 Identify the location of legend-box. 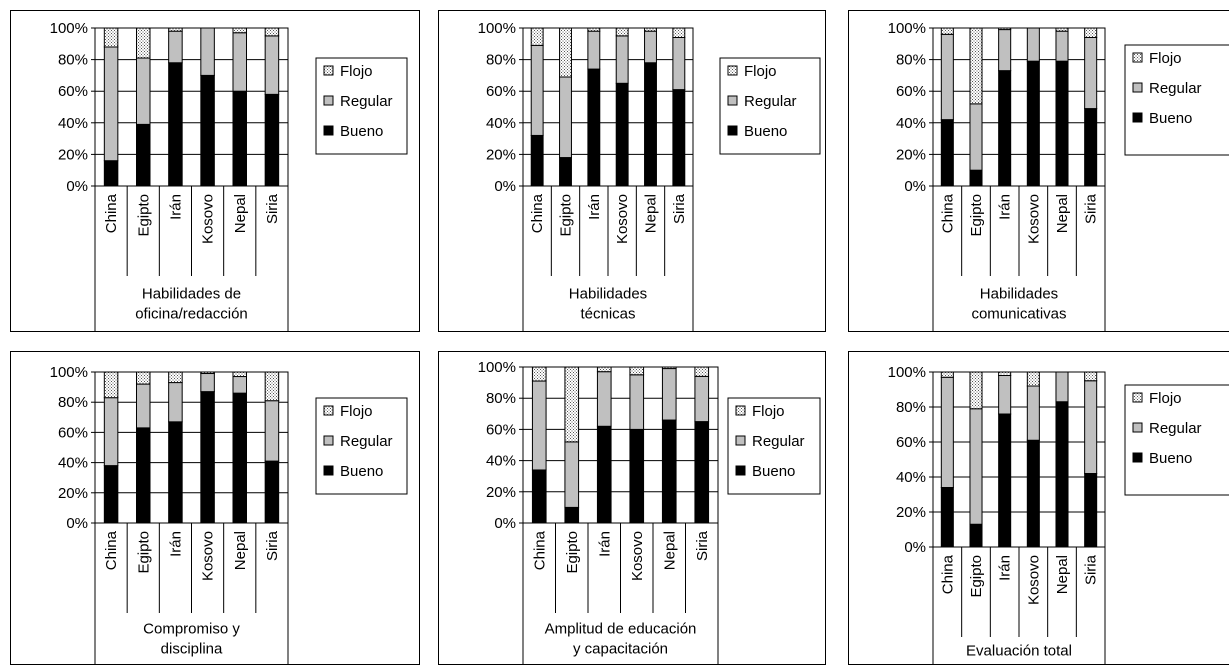
(361, 106).